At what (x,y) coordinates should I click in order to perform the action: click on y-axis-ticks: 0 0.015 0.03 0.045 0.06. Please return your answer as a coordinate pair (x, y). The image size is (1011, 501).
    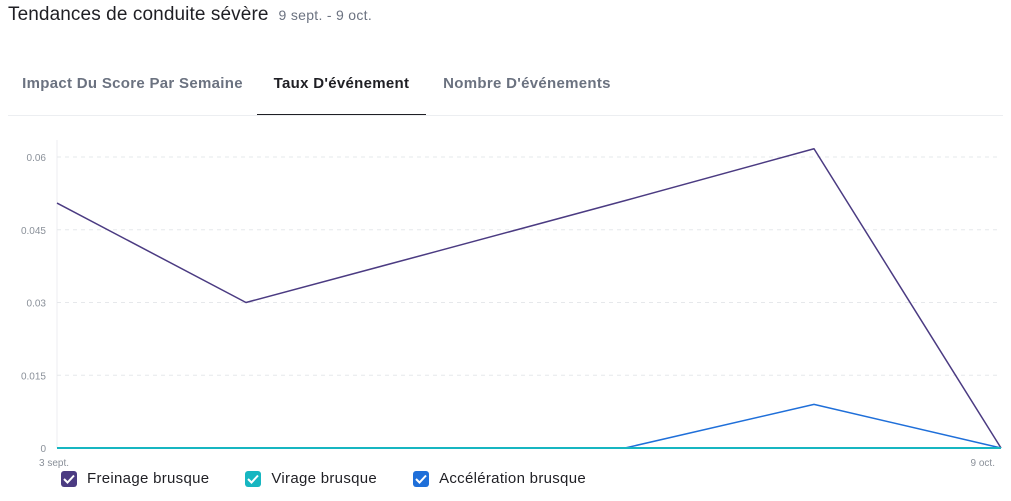
    Looking at the image, I should click on (33, 304).